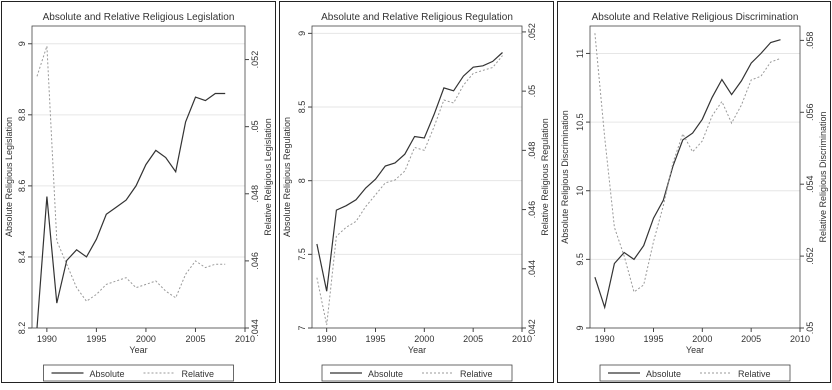 Image resolution: width=832 pixels, height=390 pixels. I want to click on y-right-axis-label: Relative Religious Legislation, so click(268, 177).